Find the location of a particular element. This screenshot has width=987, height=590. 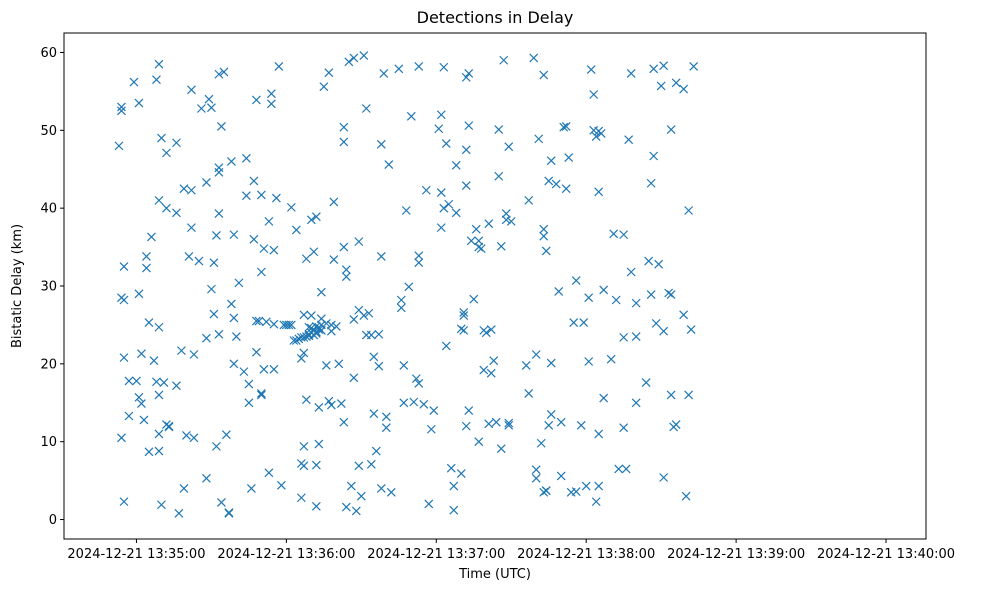

y-axis-label: Bistatic Delay (km) is located at coordinates (17, 286).